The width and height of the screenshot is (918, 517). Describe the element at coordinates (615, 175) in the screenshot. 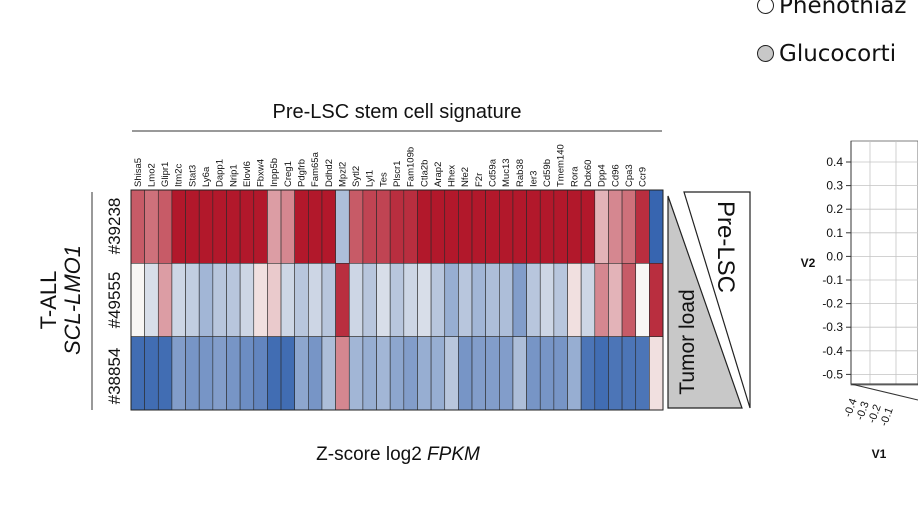

I see `gene-label: Cd96` at that location.